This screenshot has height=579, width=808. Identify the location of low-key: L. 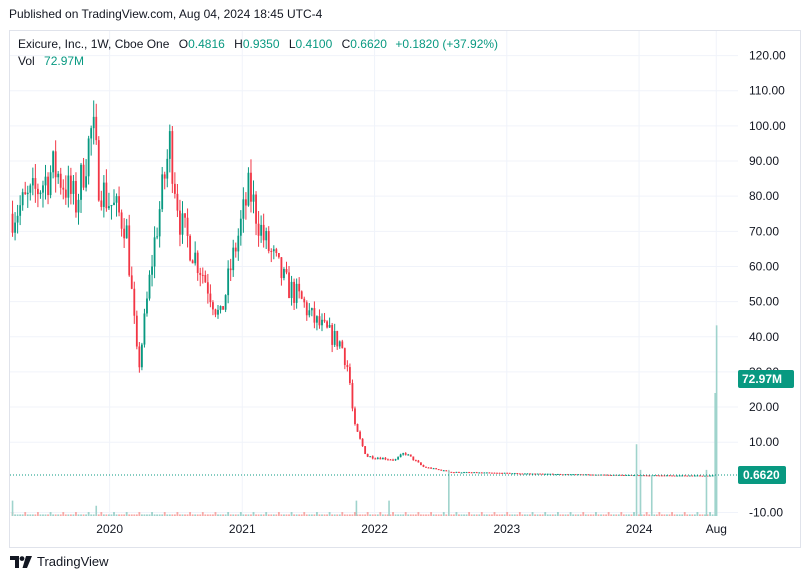
(292, 44).